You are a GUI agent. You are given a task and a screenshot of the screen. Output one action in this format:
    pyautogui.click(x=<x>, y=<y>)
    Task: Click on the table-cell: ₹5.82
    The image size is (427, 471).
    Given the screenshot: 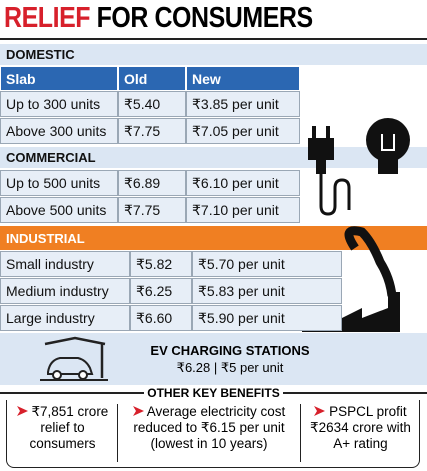 What is the action you would take?
    pyautogui.click(x=161, y=264)
    